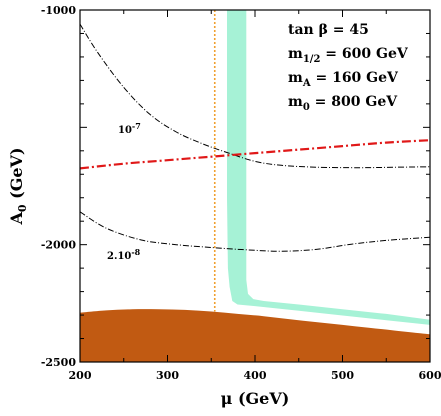 The height and width of the screenshot is (416, 441). What do you see at coordinates (129, 128) in the screenshot?
I see `contour-label-upper: 10-7` at bounding box center [129, 128].